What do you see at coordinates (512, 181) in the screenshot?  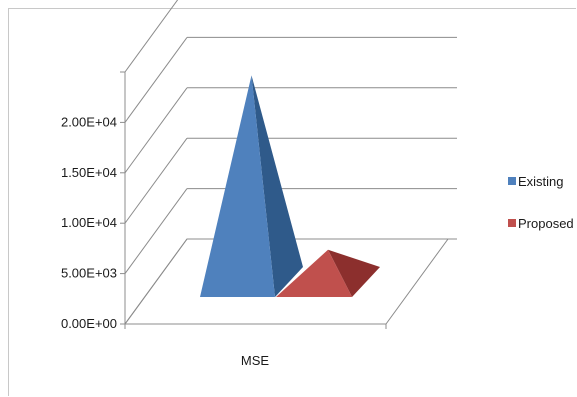 I see `legend-swatch-existing` at bounding box center [512, 181].